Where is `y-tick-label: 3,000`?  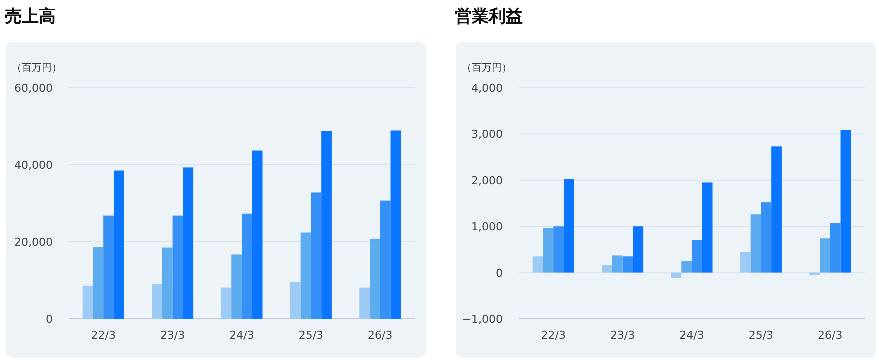
y-tick-label: 3,000 is located at coordinates (487, 135).